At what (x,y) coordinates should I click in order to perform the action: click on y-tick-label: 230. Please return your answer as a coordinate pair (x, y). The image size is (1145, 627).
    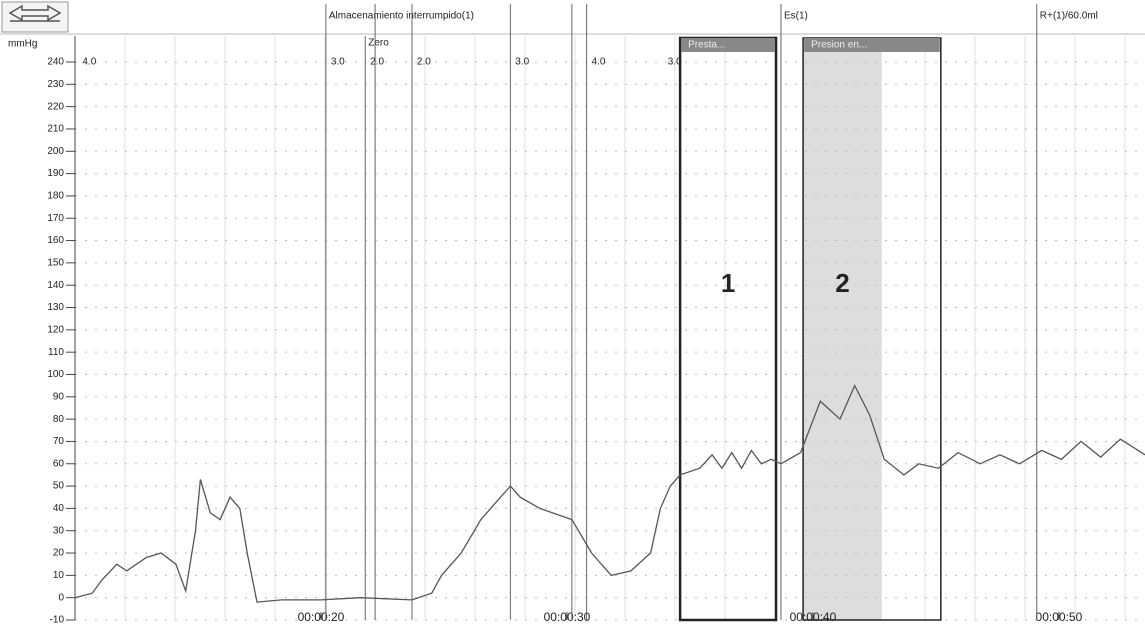
    Looking at the image, I should click on (55, 84).